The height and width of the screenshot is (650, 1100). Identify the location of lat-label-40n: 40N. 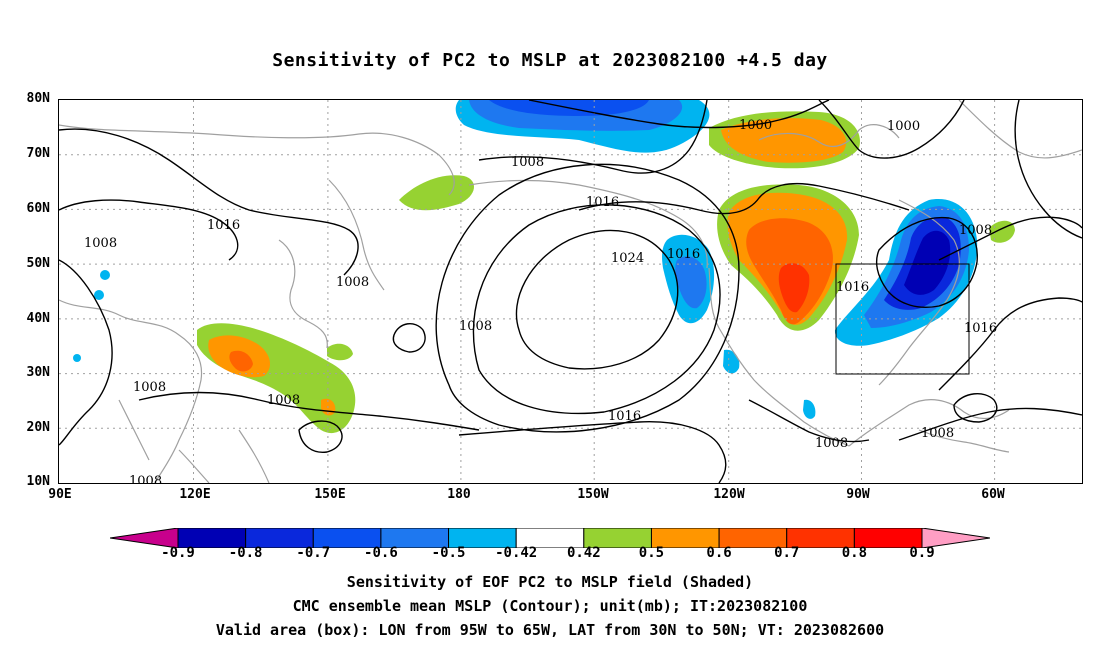
(38, 318).